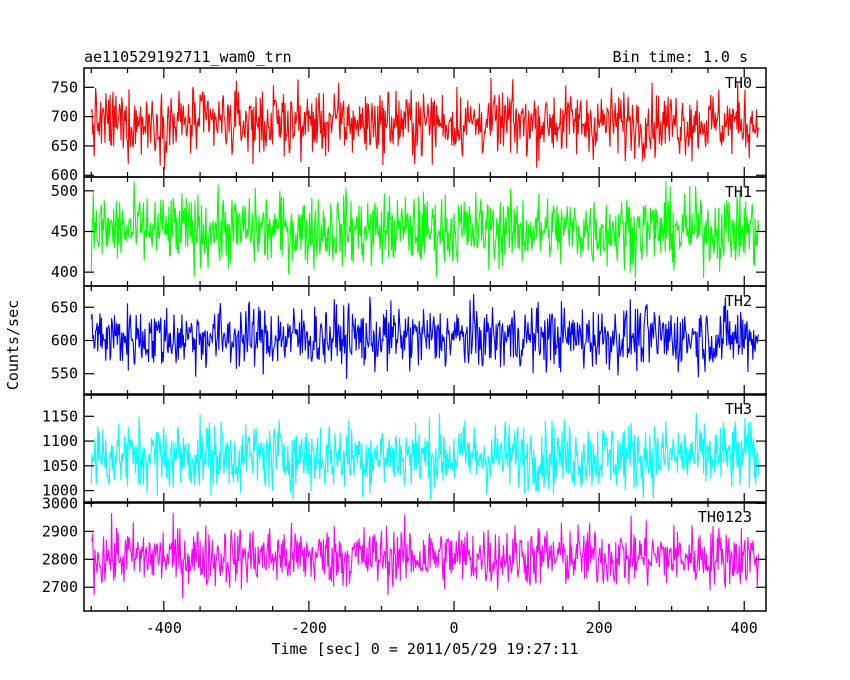  I want to click on panel-frame-th0123, so click(425, 556).